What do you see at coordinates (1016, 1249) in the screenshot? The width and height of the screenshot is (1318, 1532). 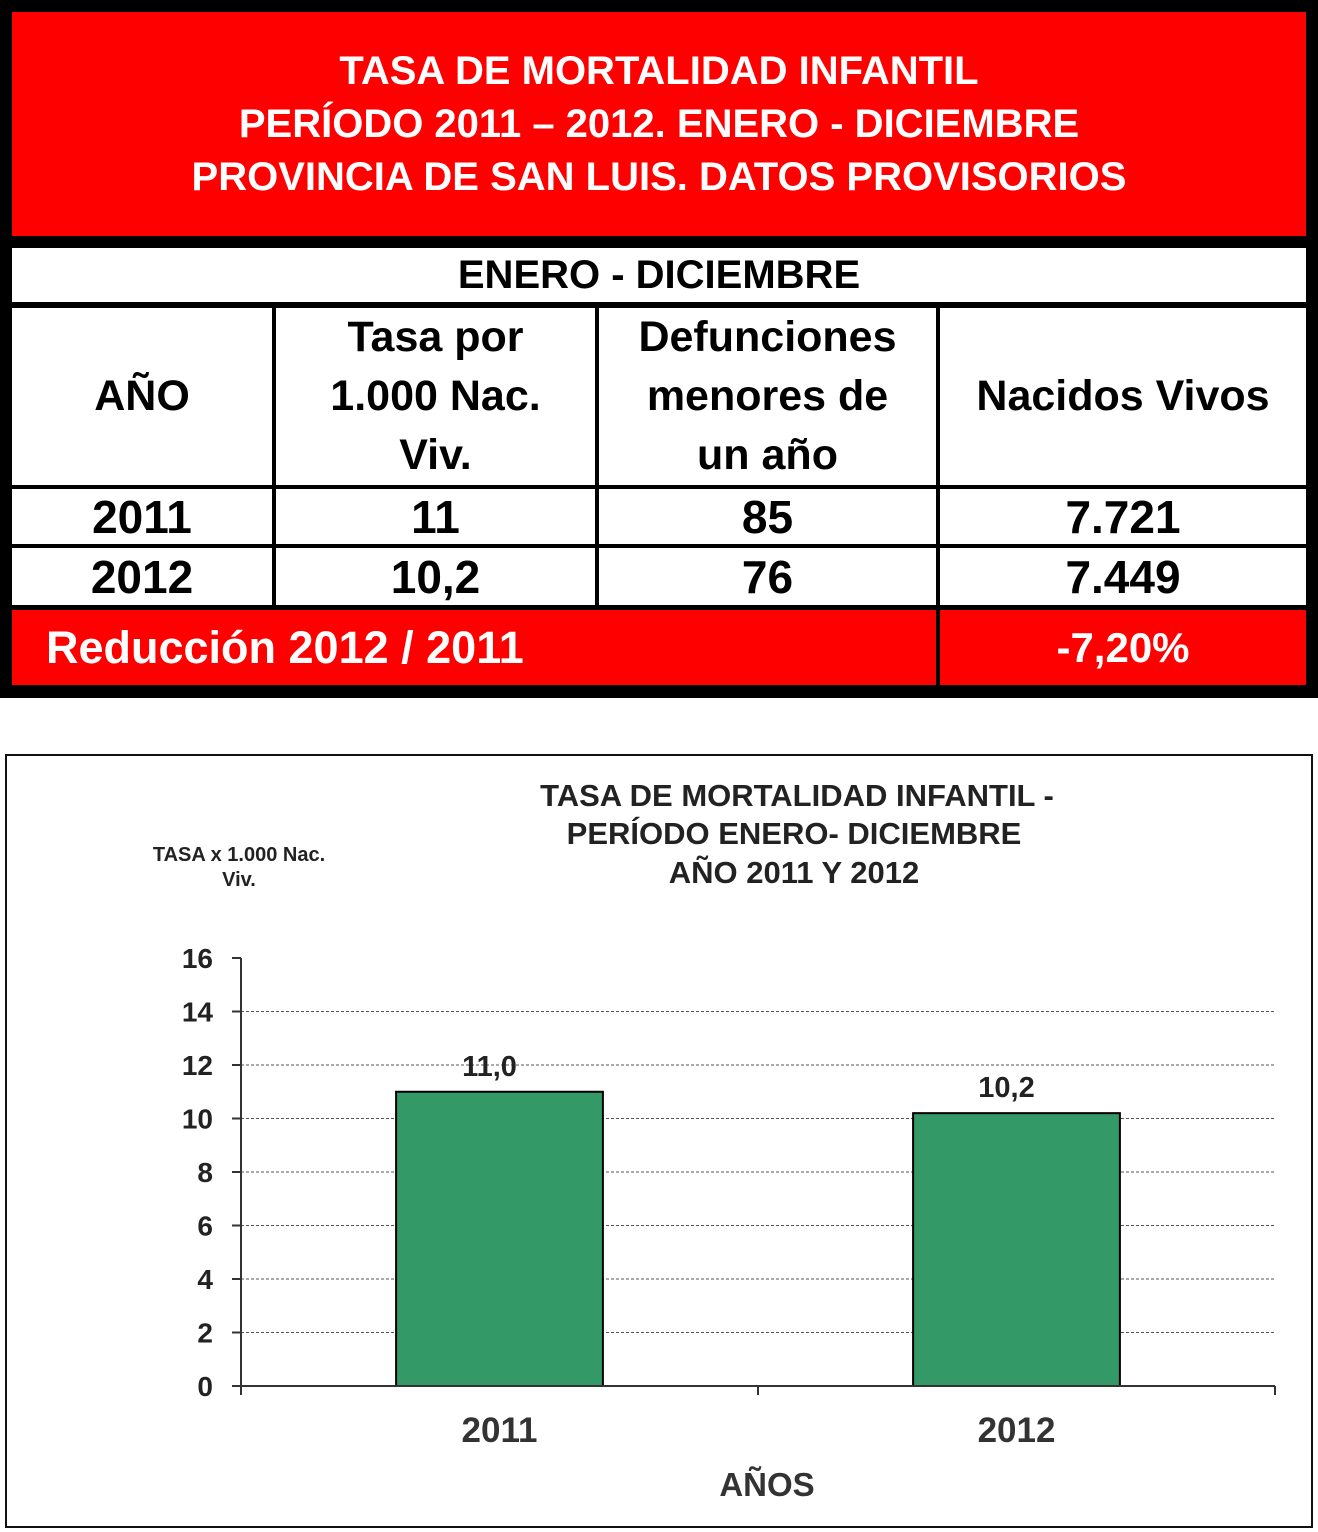 I see `bar-2012` at bounding box center [1016, 1249].